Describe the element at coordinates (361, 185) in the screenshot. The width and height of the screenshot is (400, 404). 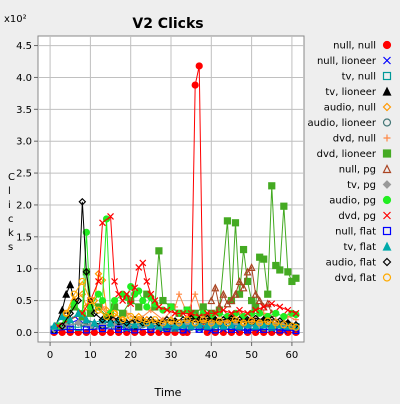
I see `legend-label: tv, pg` at that location.